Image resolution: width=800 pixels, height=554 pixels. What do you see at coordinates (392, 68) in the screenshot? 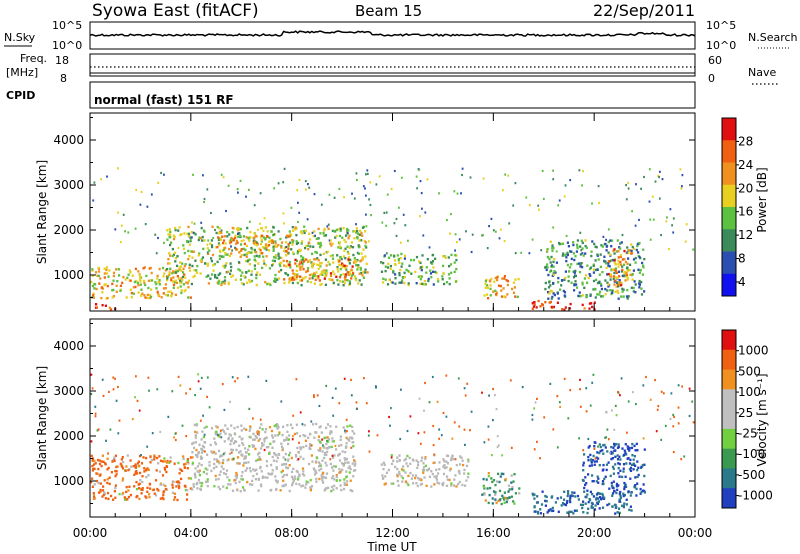
I see `freq-panel: Freq. [MHz] 18 8 60 0 Nave` at bounding box center [392, 68].